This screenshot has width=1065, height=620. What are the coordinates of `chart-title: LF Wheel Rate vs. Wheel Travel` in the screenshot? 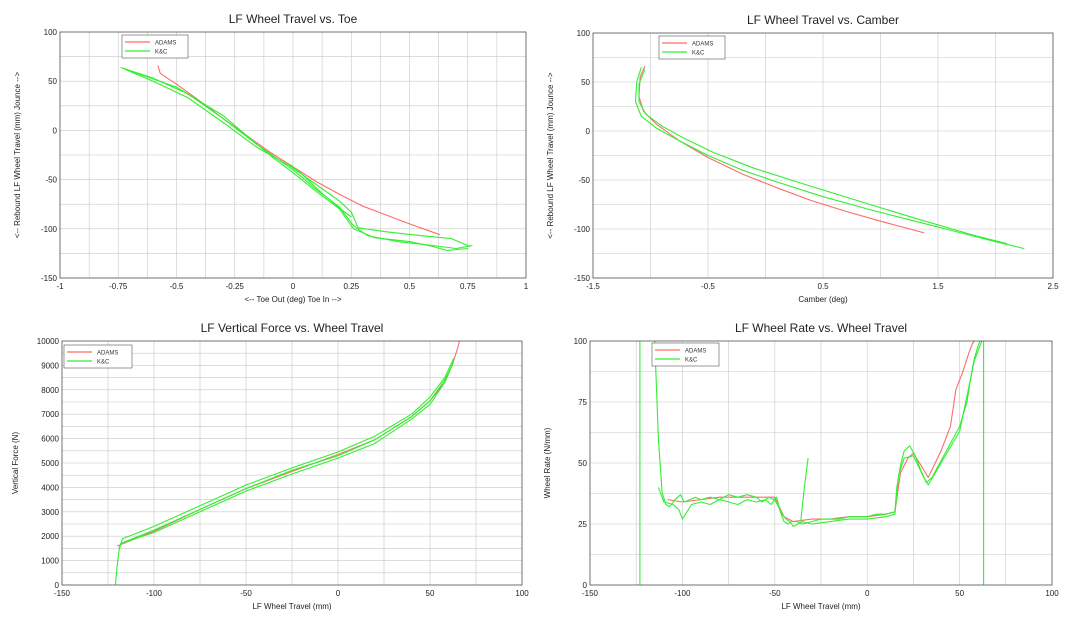 It's located at (821, 328).